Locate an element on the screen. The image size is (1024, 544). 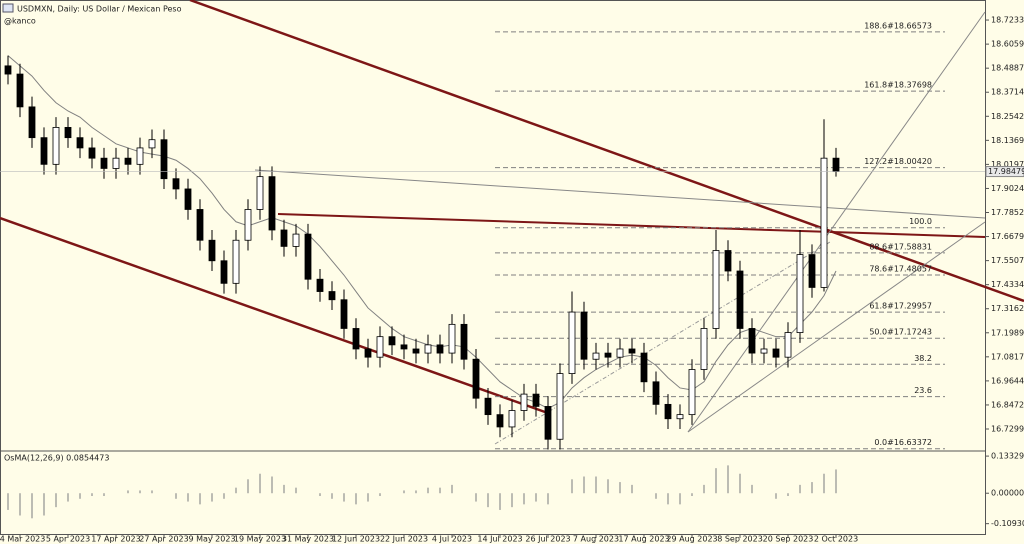
x-tick-label: 17 Apr 2023 is located at coordinates (115, 539).